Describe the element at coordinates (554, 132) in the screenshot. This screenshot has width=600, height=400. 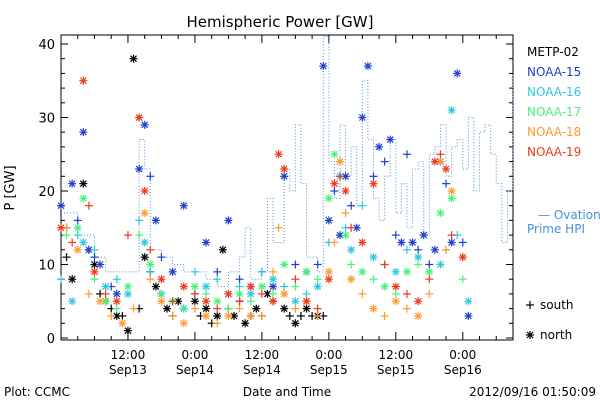
I see `legend-noaa-18: NOAA-18` at that location.